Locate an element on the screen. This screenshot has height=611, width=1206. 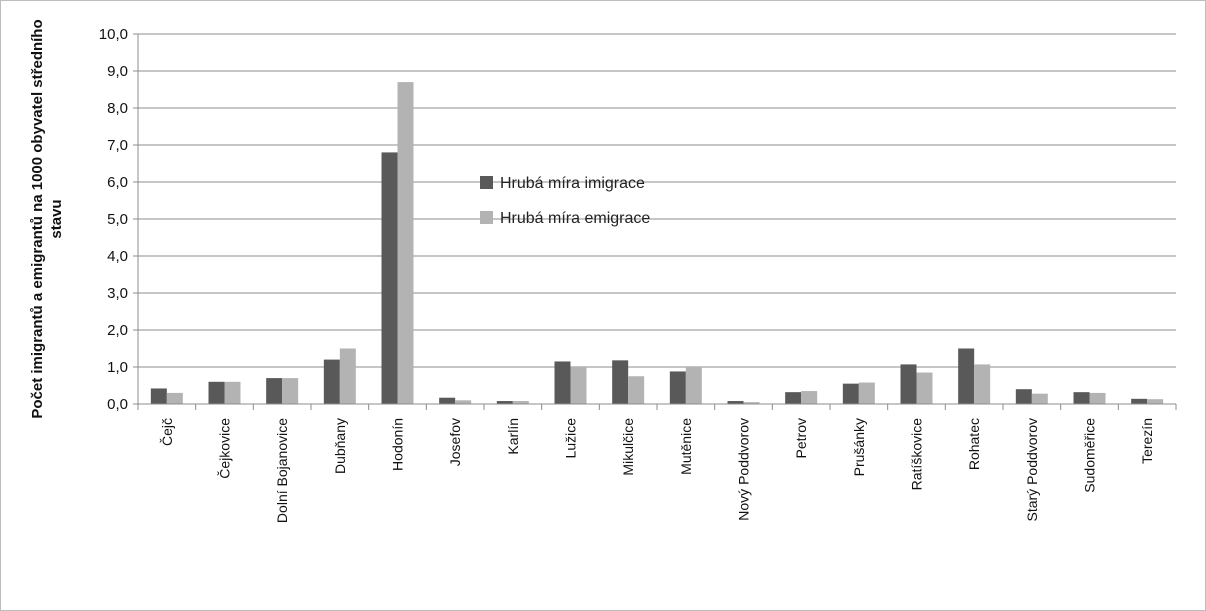
y-tick-label: 2,0 is located at coordinates (117, 330).